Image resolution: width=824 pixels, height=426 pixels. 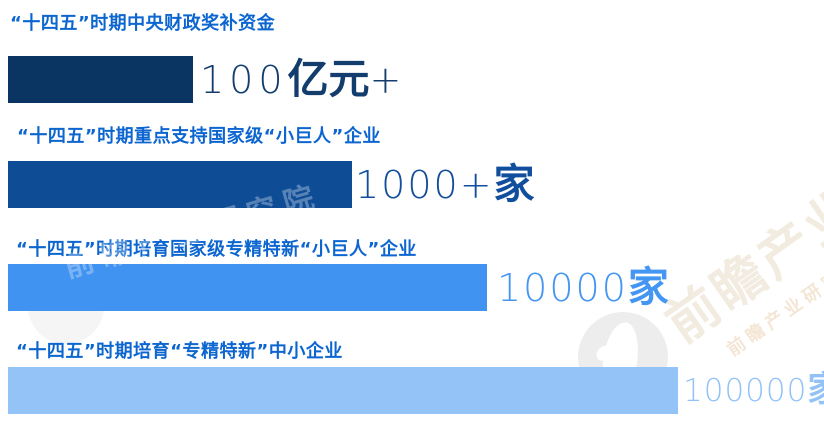 I want to click on bar-label-smes: “十四五”时期培育“专精特新”中小企业, so click(x=179, y=351).